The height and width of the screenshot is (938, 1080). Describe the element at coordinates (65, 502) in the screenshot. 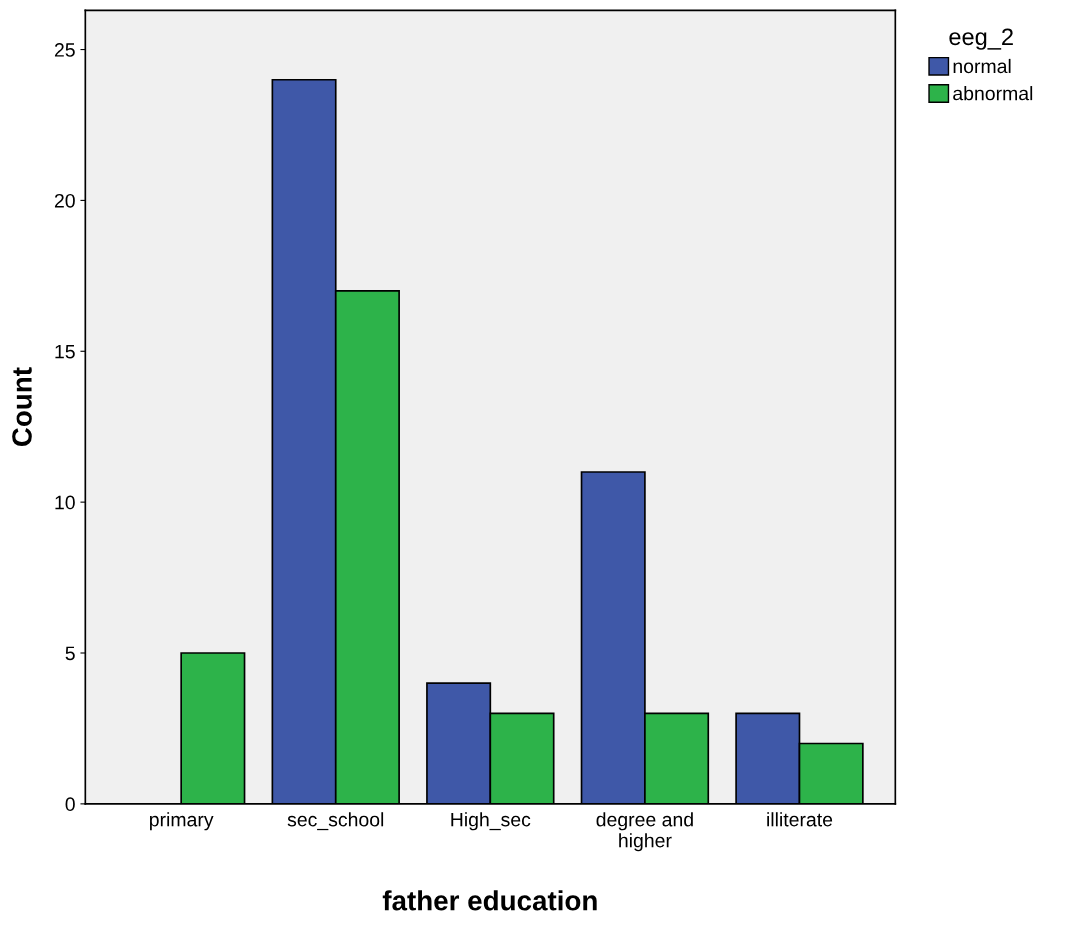

I see `y-tick-label: 10` at that location.